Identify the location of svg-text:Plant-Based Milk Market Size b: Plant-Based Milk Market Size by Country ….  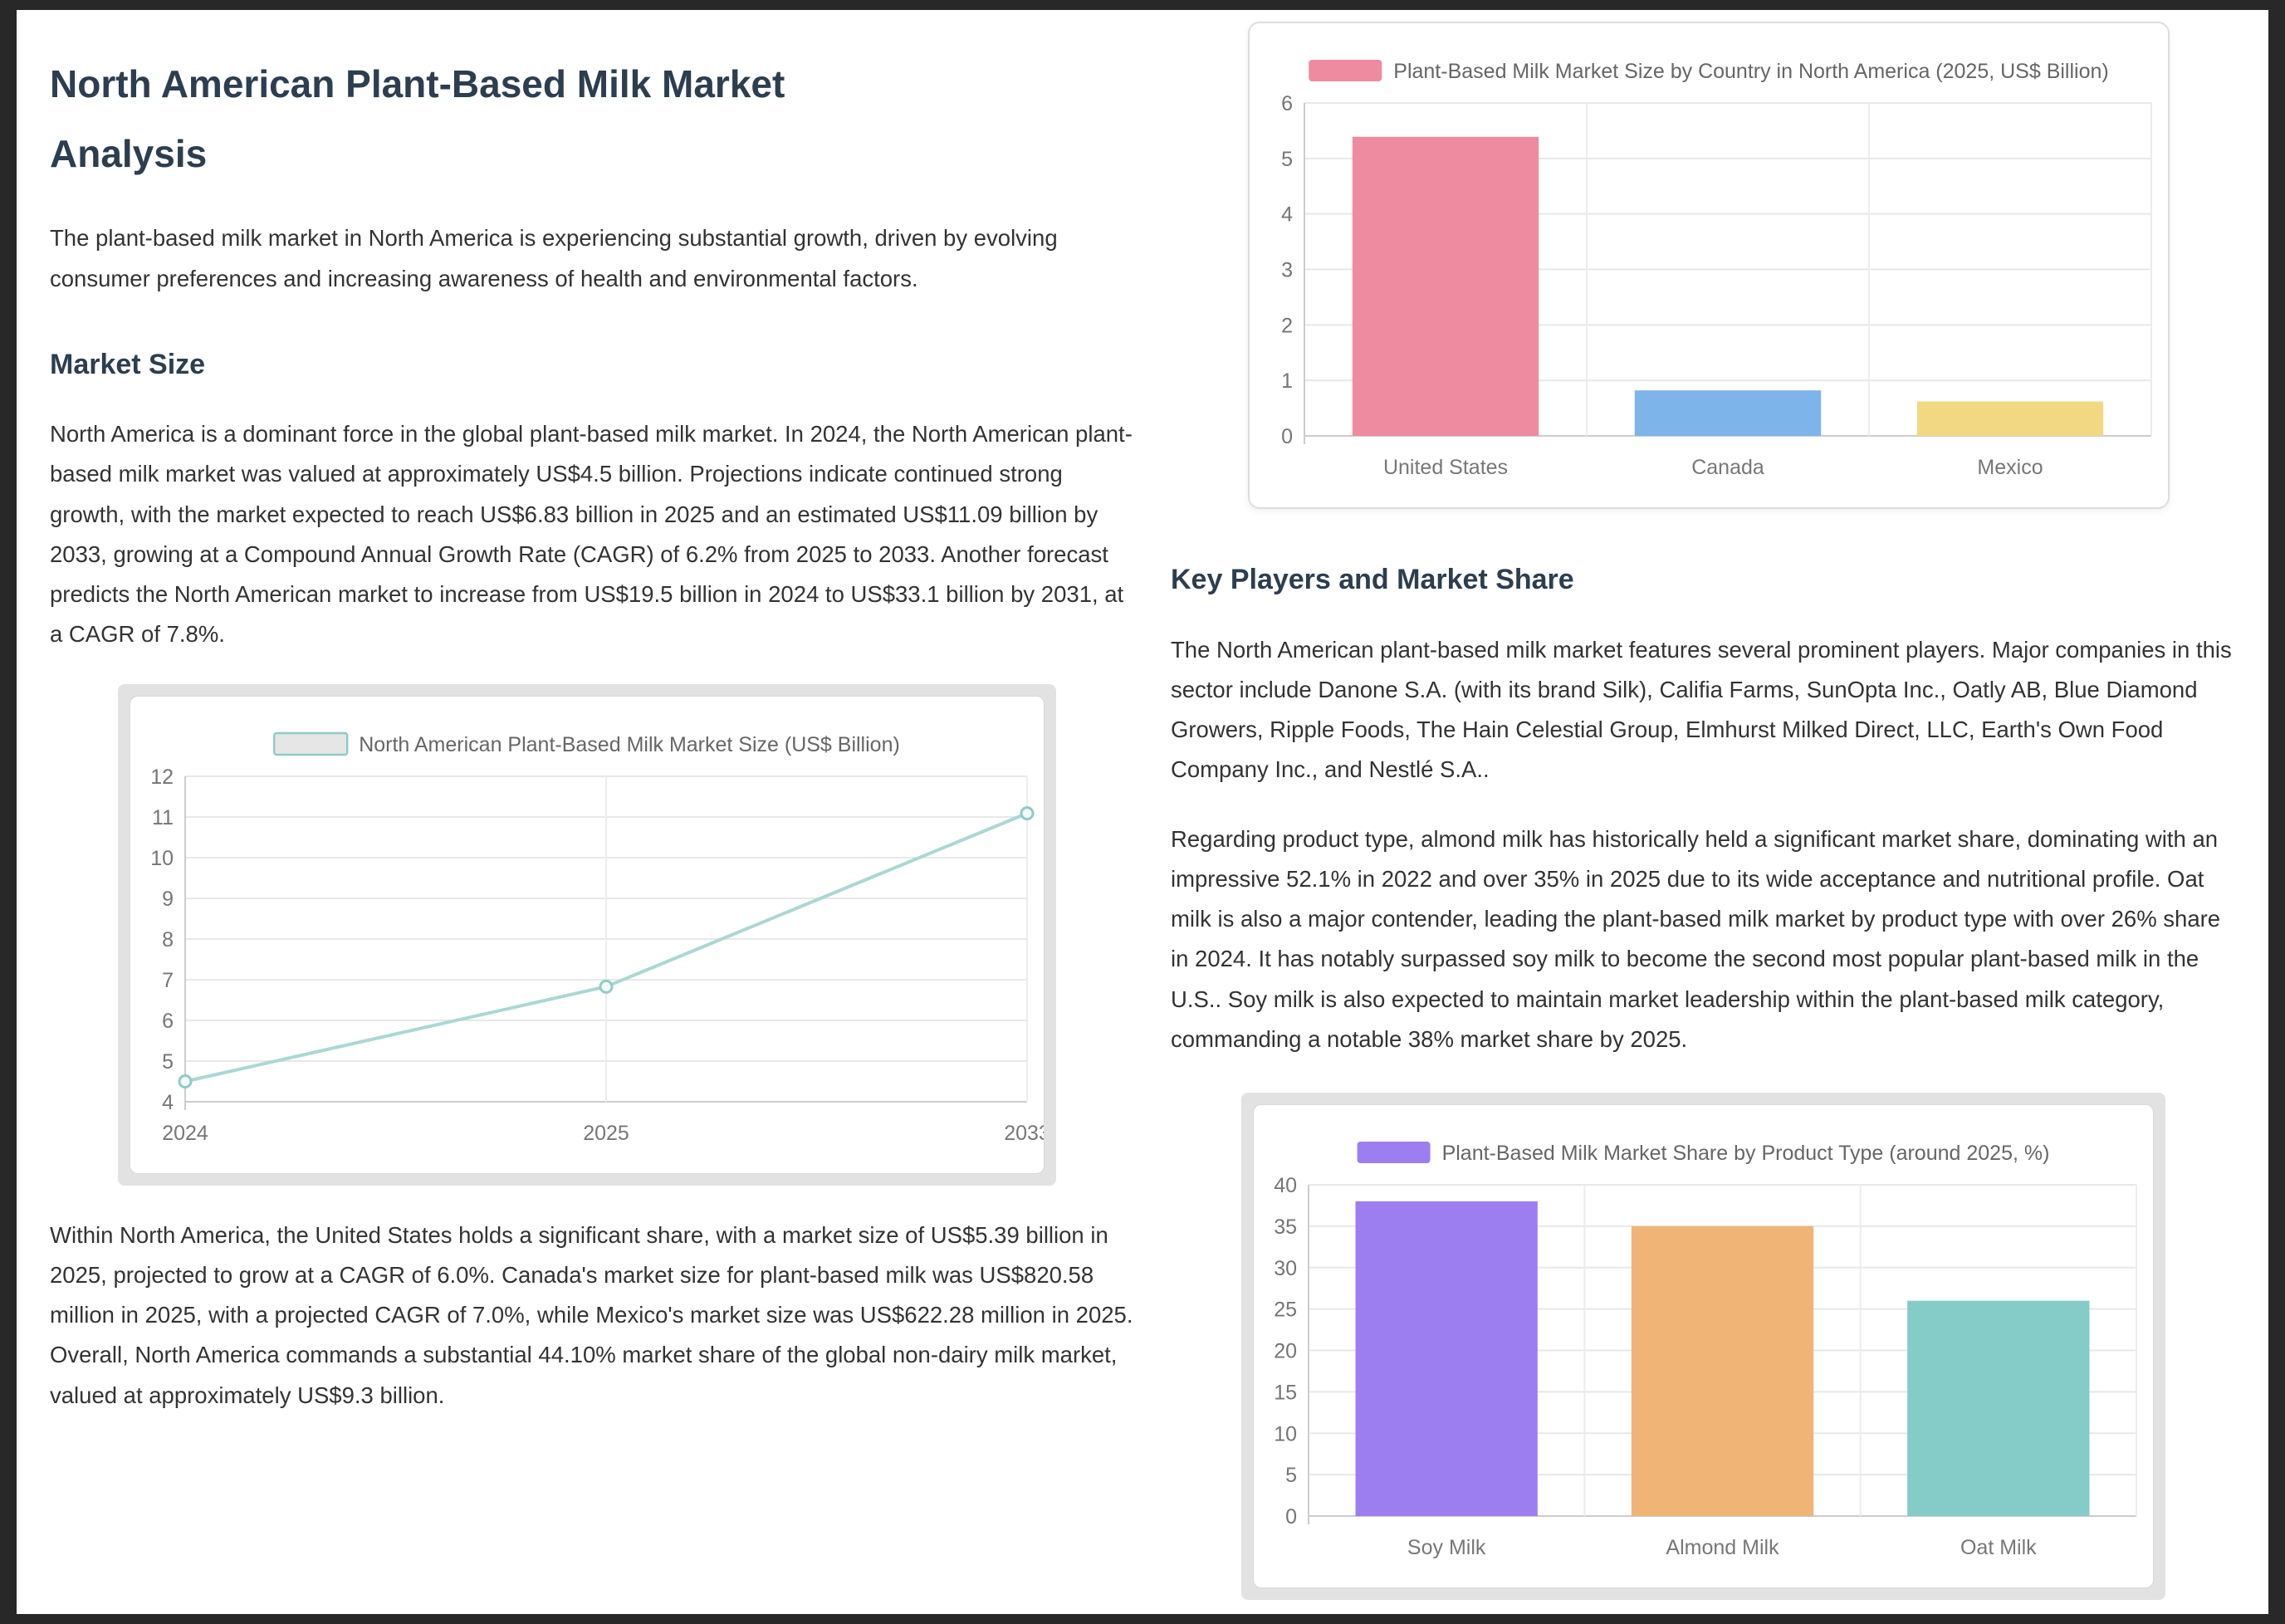
(1750, 71).